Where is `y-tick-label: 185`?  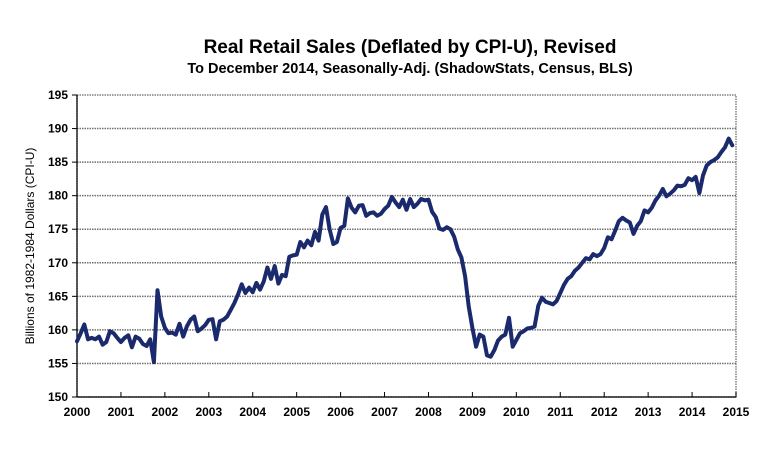
y-tick-label: 185 is located at coordinates (58, 162).